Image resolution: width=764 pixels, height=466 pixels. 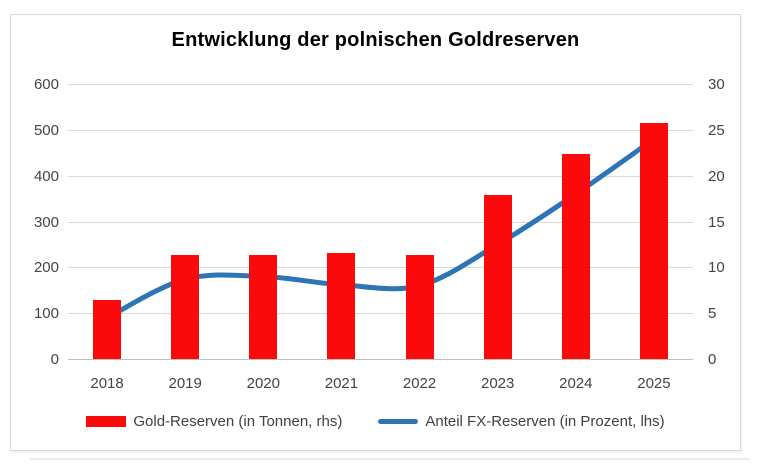 I want to click on cropped-content-edge, so click(x=390, y=459).